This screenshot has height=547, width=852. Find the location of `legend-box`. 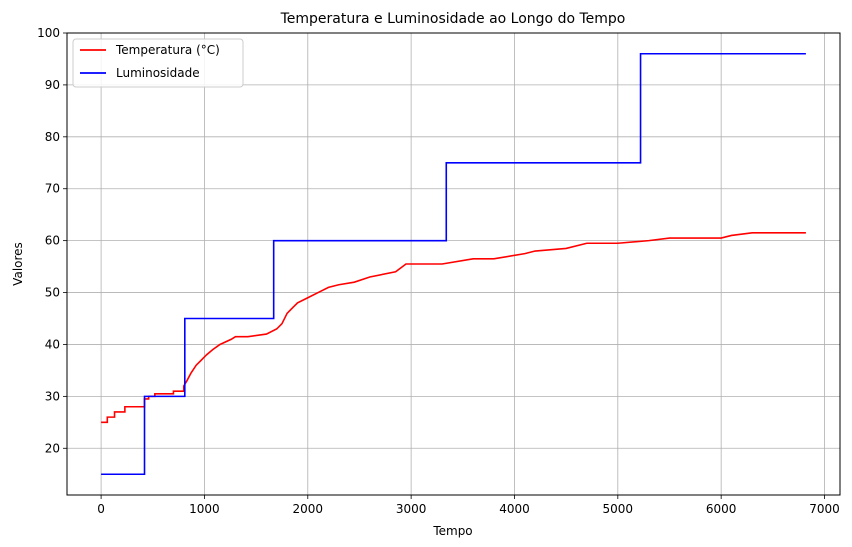

legend-box is located at coordinates (158, 63).